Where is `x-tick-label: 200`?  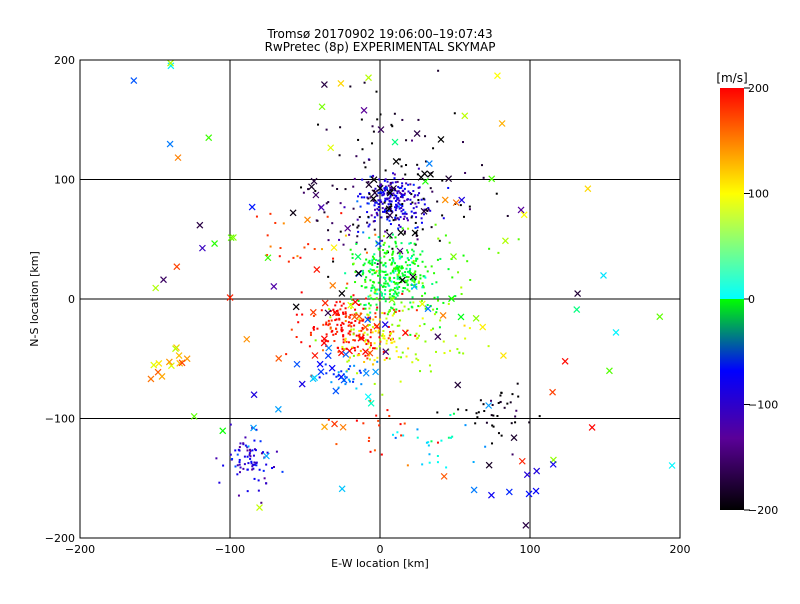
x-tick-label: 200 is located at coordinates (680, 549).